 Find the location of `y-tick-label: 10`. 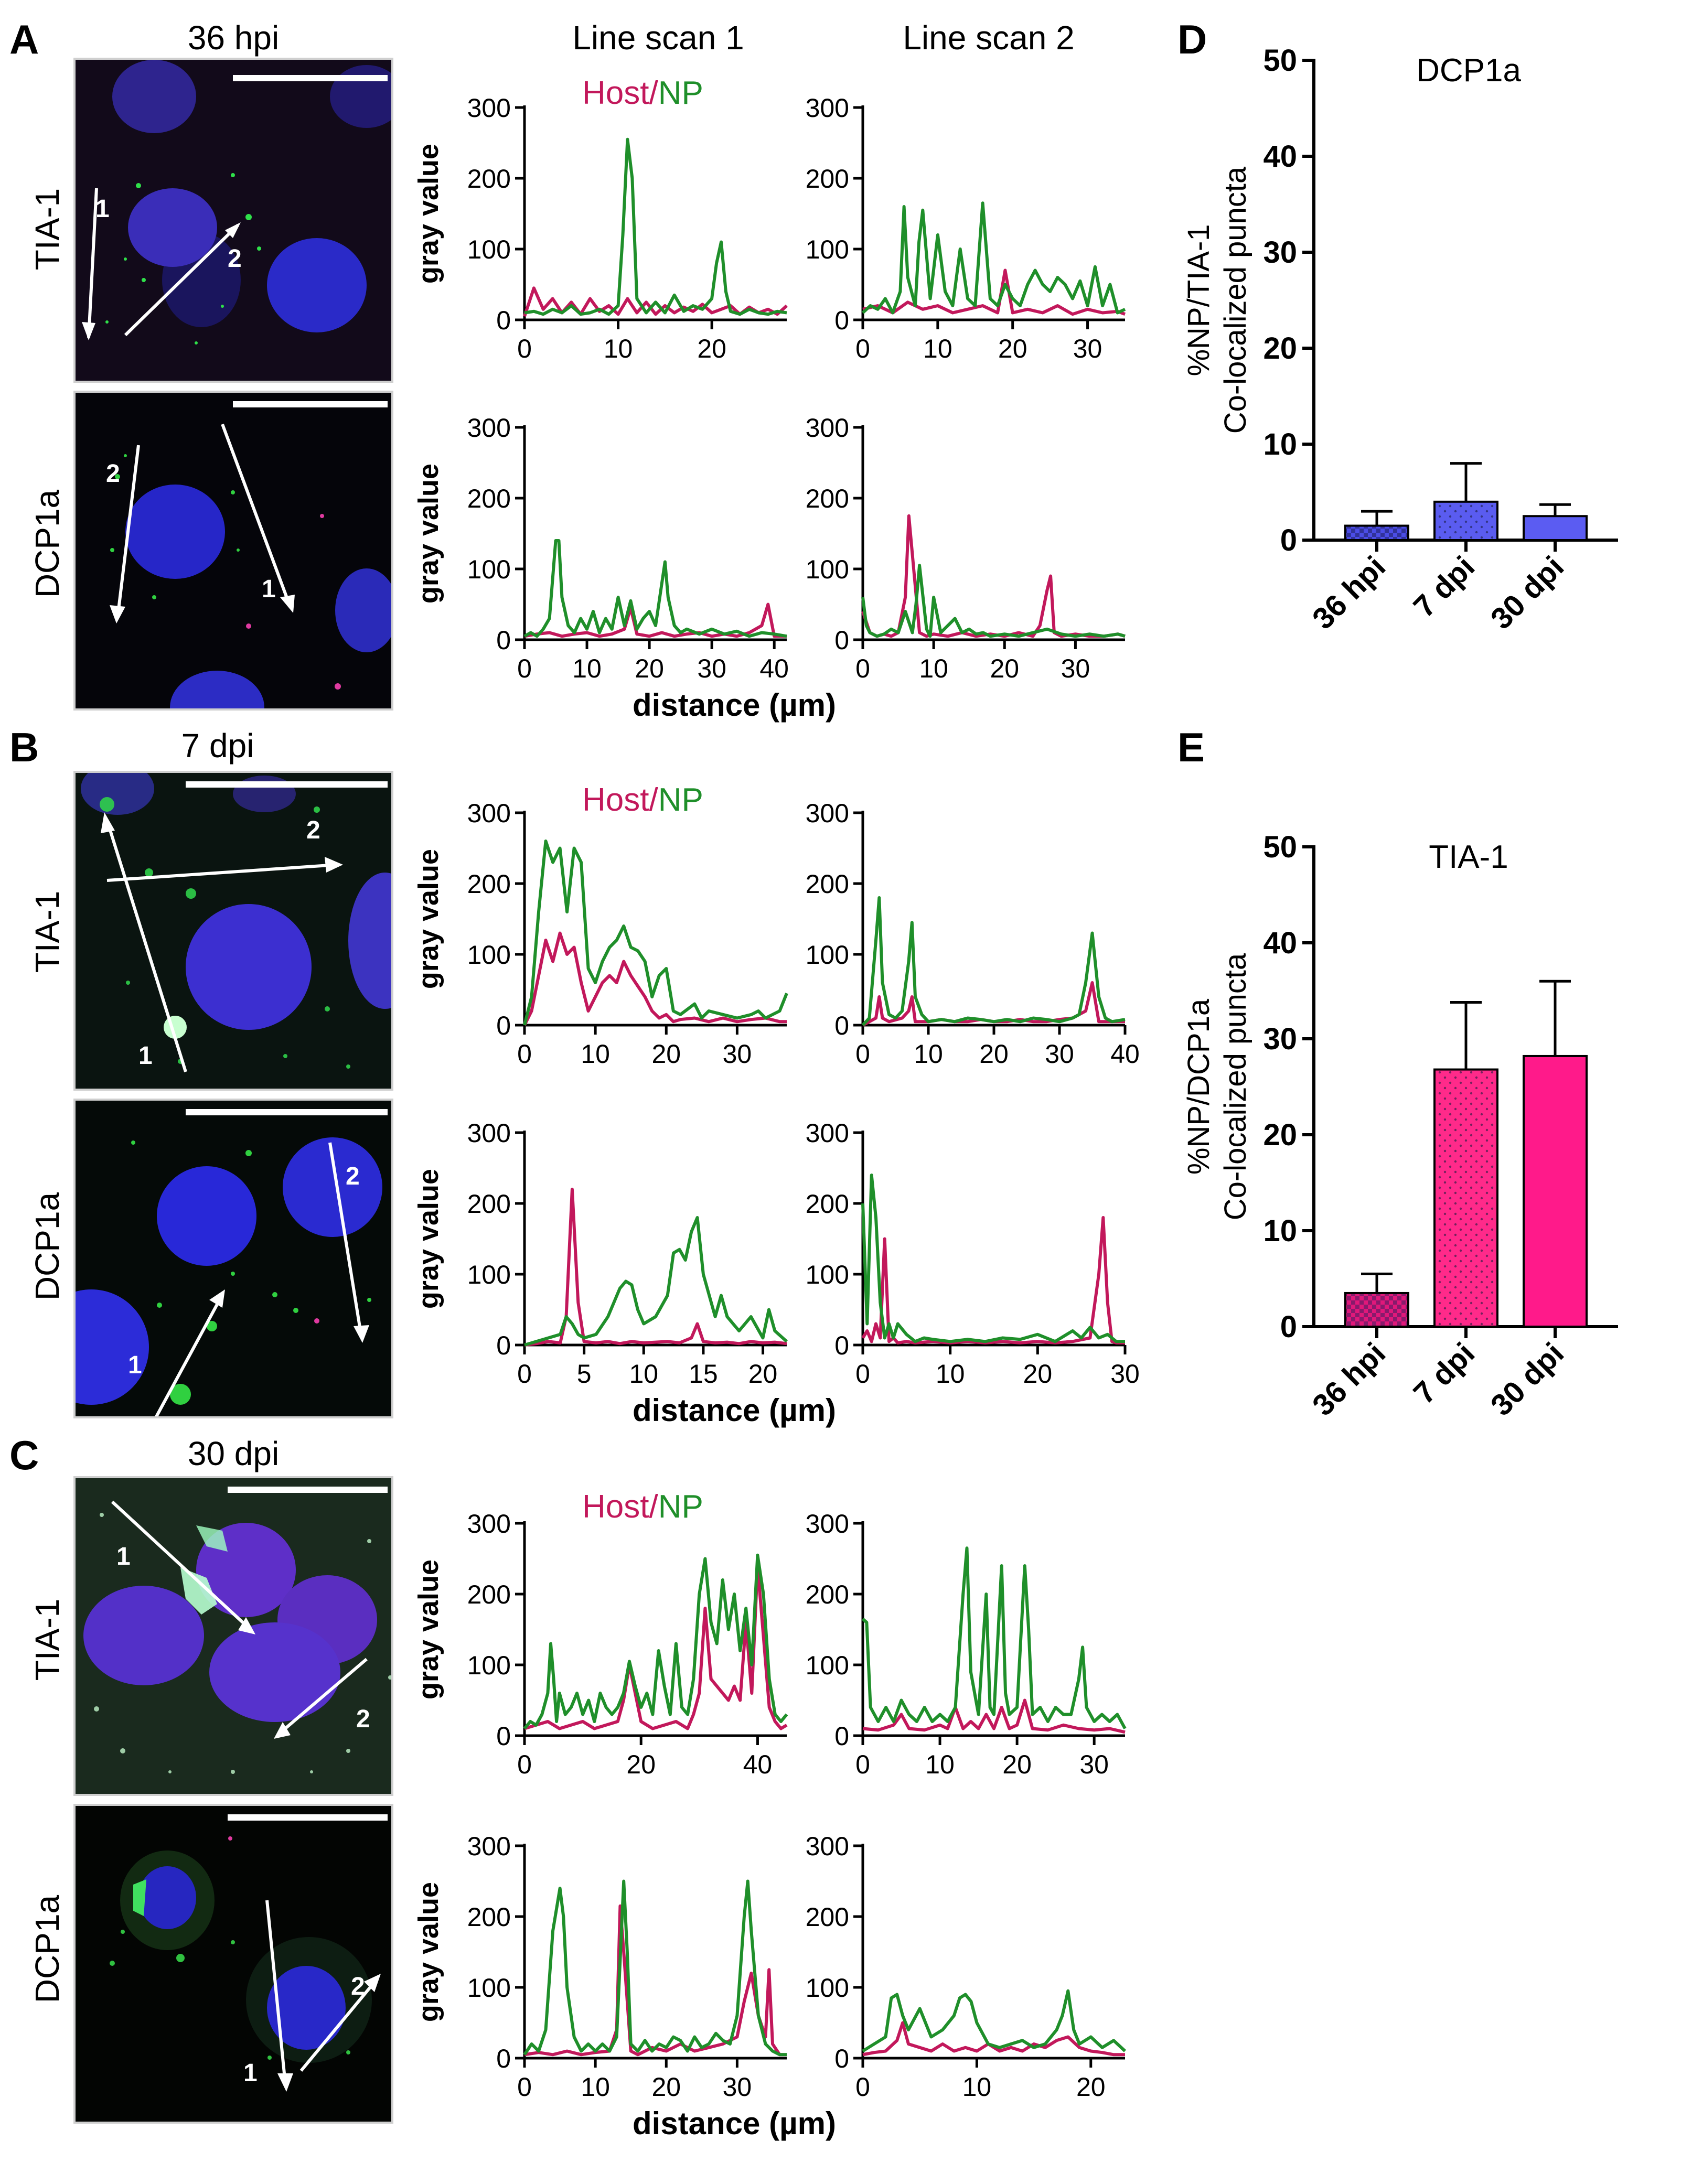

y-tick-label: 10 is located at coordinates (1280, 1231).